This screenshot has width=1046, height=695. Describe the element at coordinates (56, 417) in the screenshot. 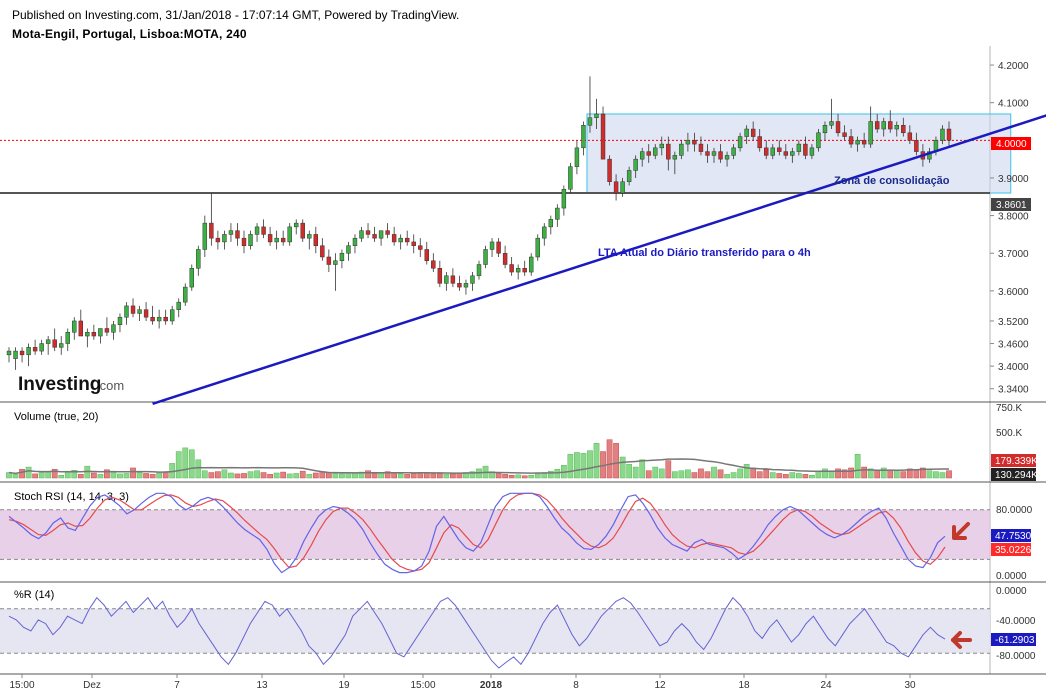

I see `volume-title: Volume (true, 20)` at that location.